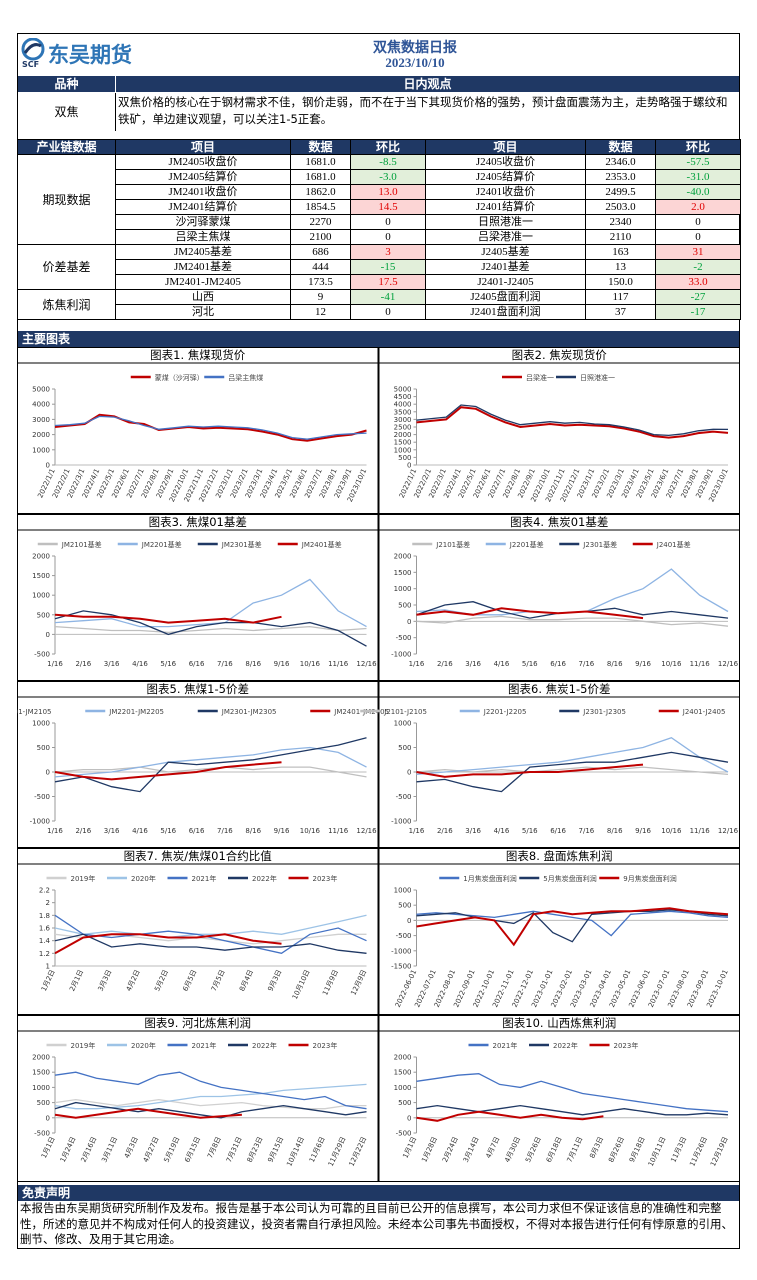  Describe the element at coordinates (505, 222) in the screenshot. I see `item-cell: 日照港准一` at that location.